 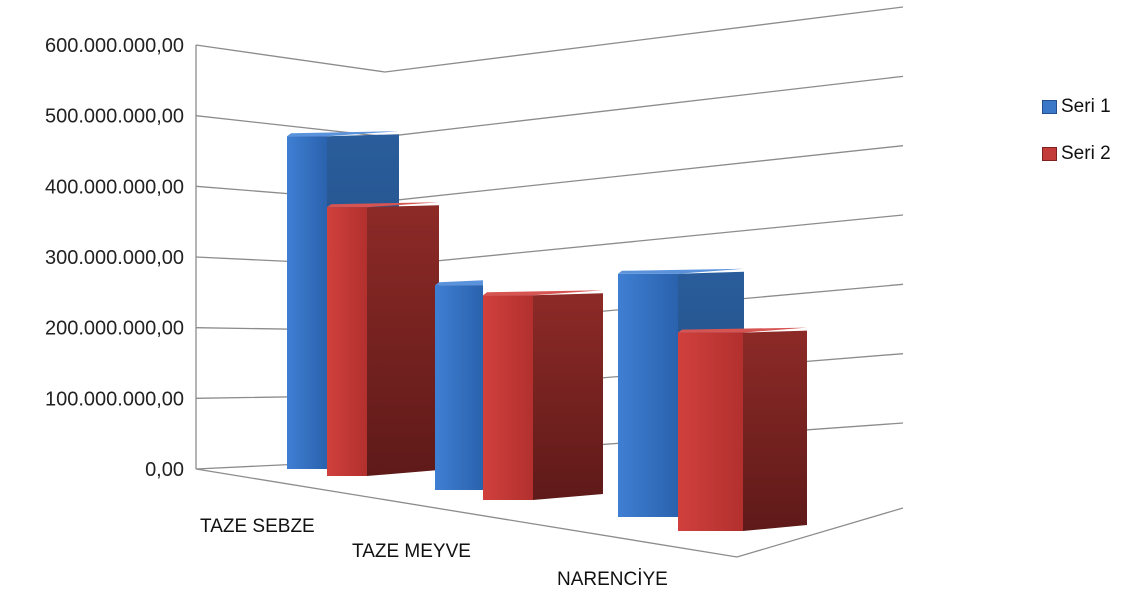 What do you see at coordinates (612, 579) in the screenshot?
I see `x-category-label-2: NARENCİYE` at bounding box center [612, 579].